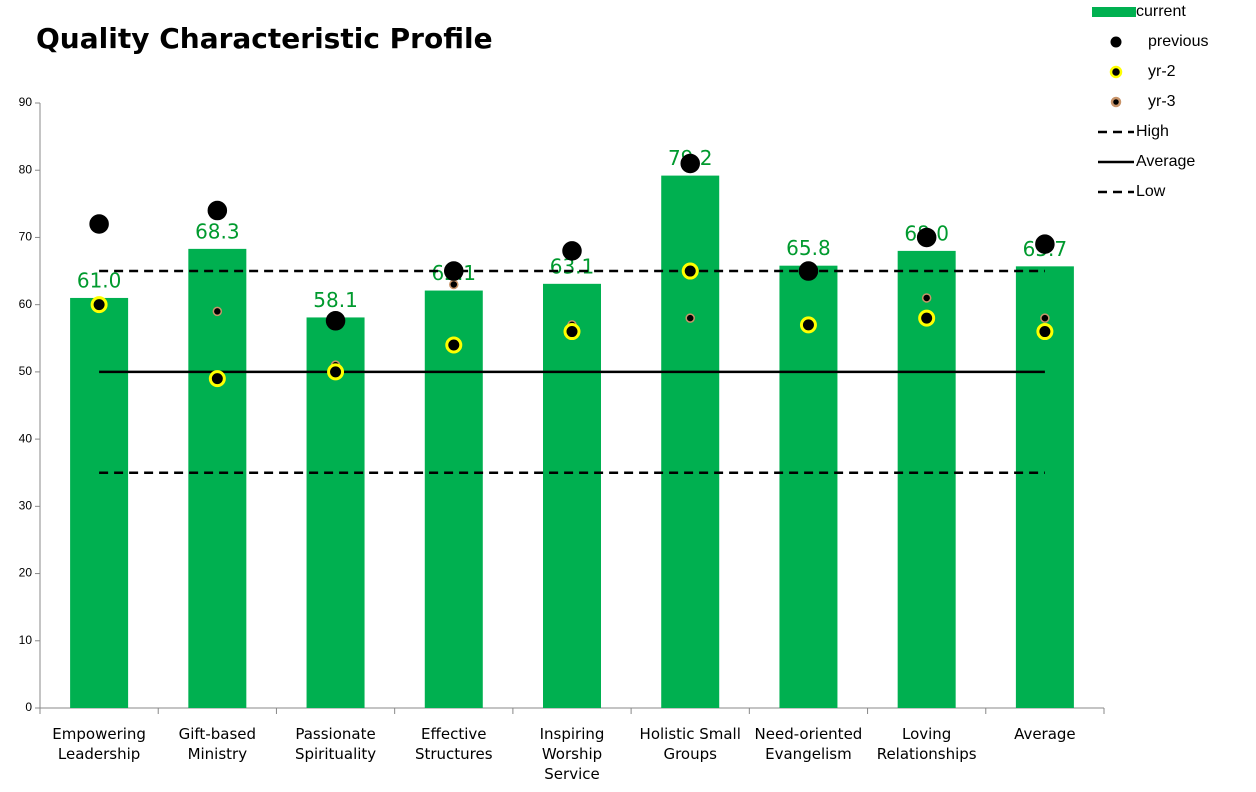 This screenshot has height=792, width=1256. What do you see at coordinates (28, 707) in the screenshot?
I see `y-tick-label: 0` at bounding box center [28, 707].